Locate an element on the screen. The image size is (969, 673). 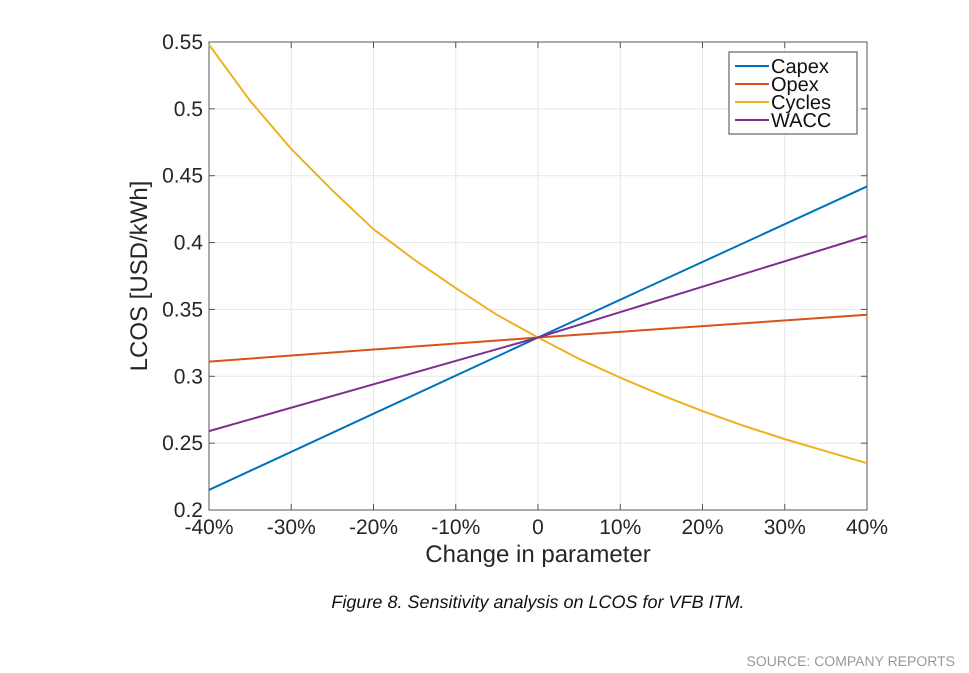
x-axis-title: Change in parameter is located at coordinates (538, 554).